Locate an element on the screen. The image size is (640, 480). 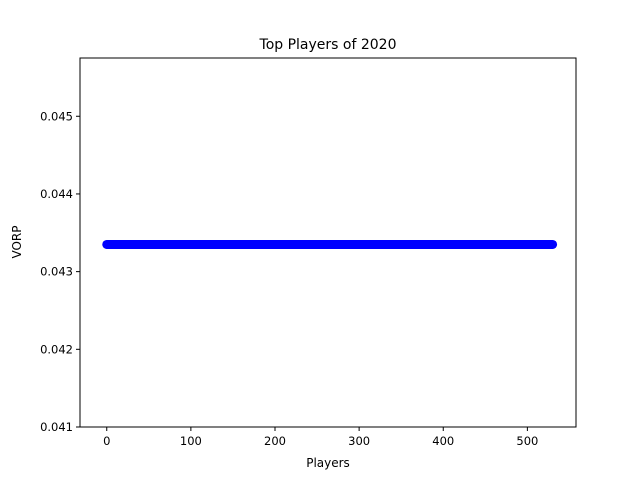
data-point is located at coordinates (553, 244).